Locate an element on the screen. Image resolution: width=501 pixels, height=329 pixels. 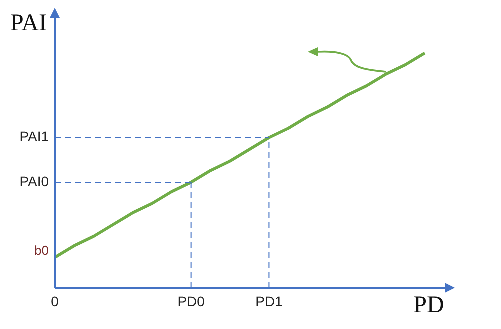
annotation: b0 is located at coordinates (41, 250).